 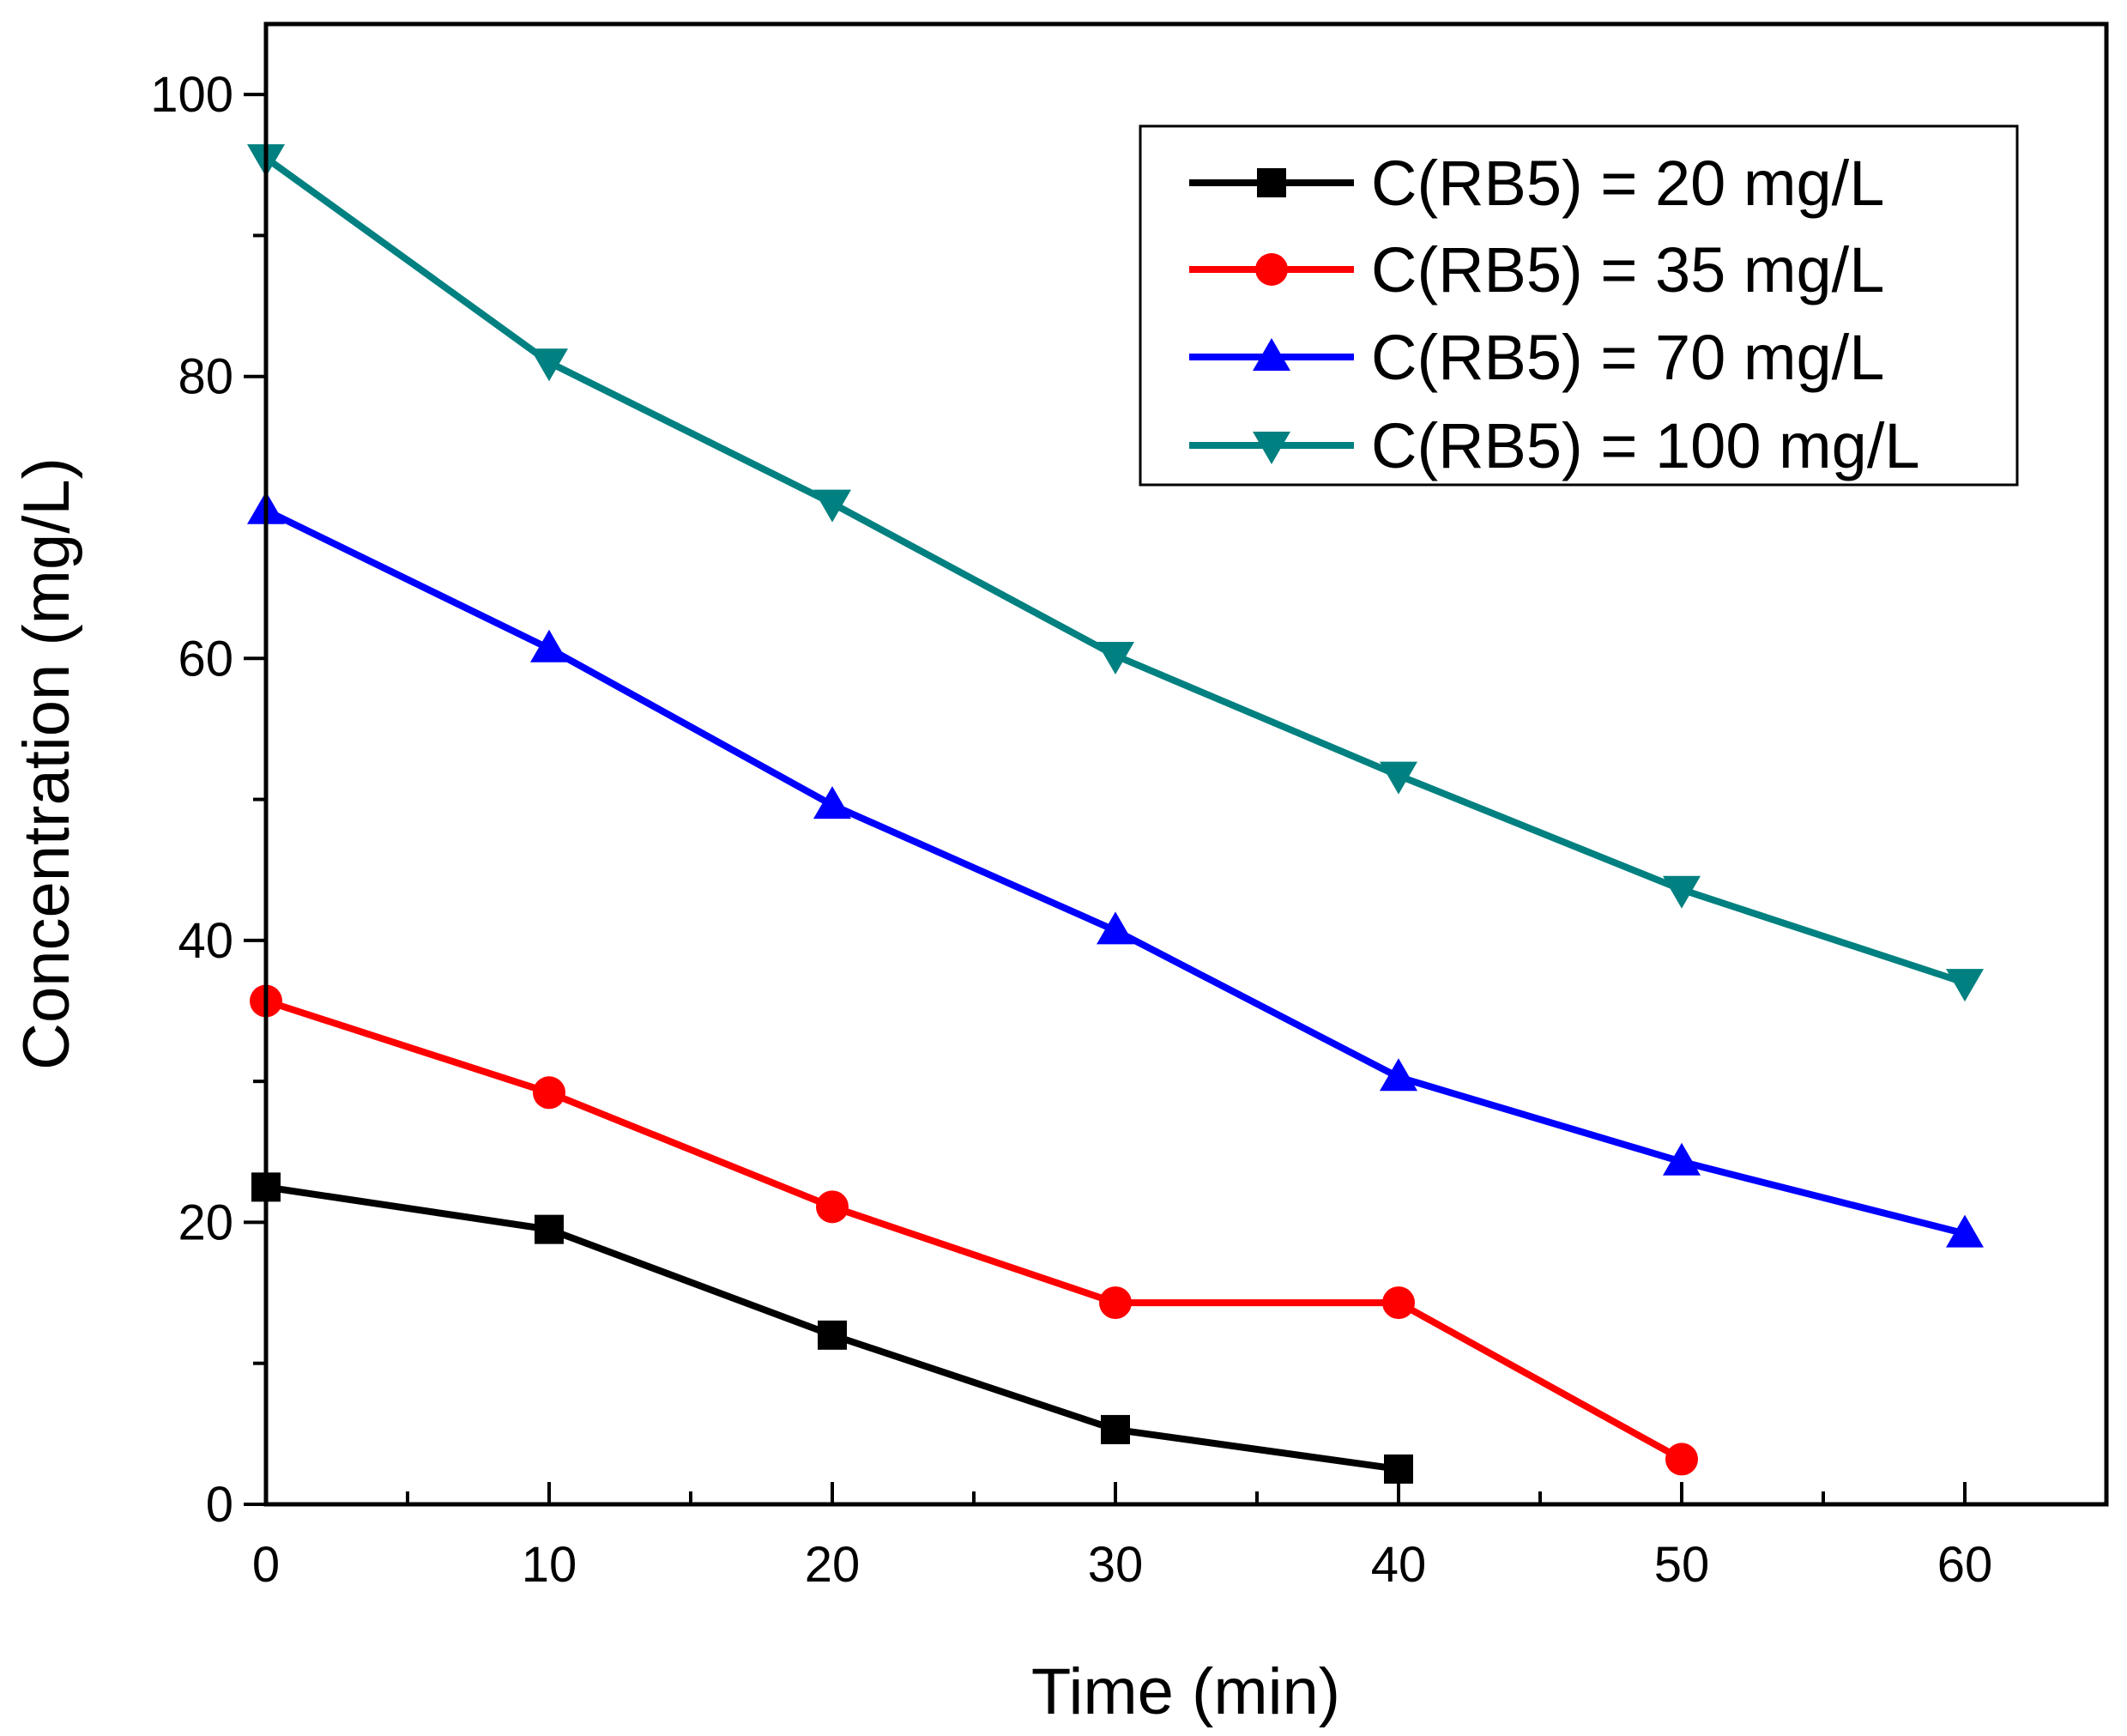 I want to click on y-tick-label: 60, so click(x=205, y=659).